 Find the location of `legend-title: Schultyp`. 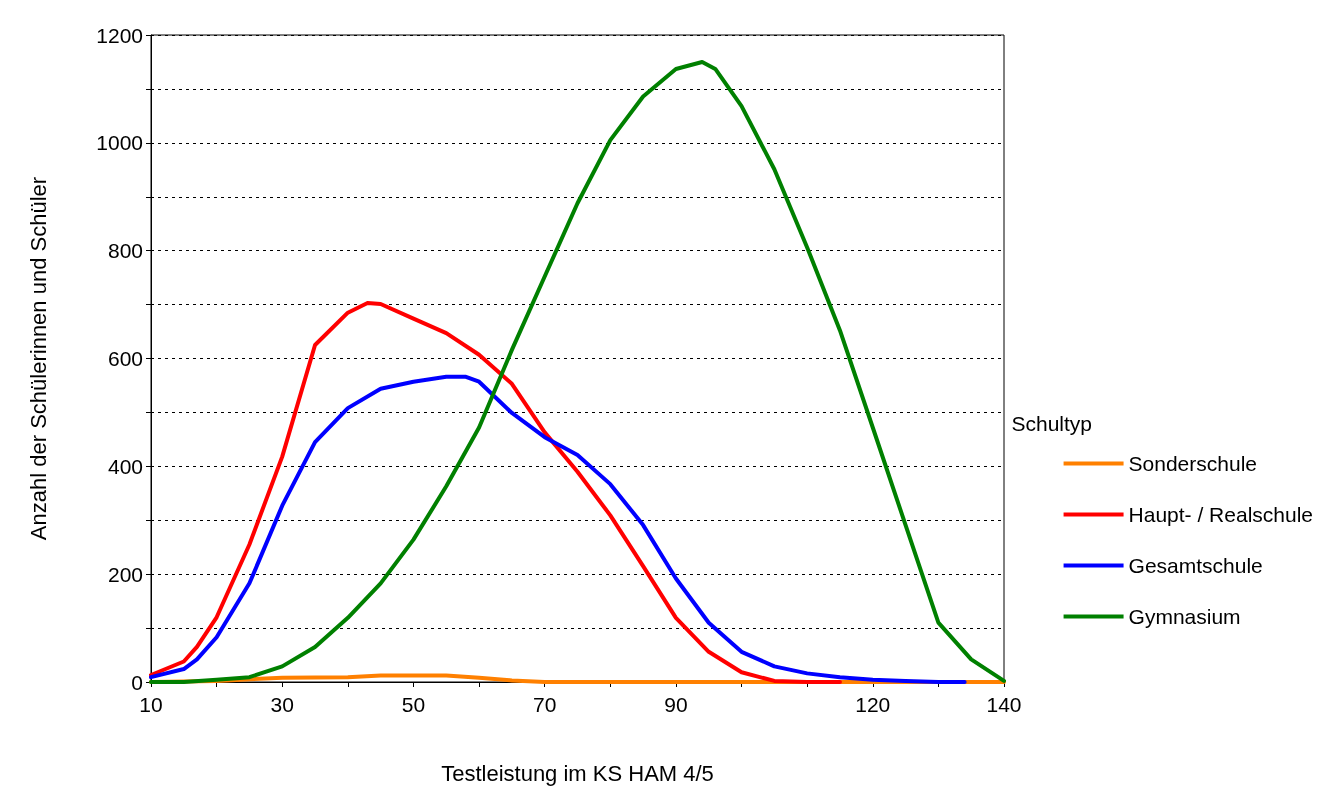

legend-title: Schultyp is located at coordinates (1051, 423).